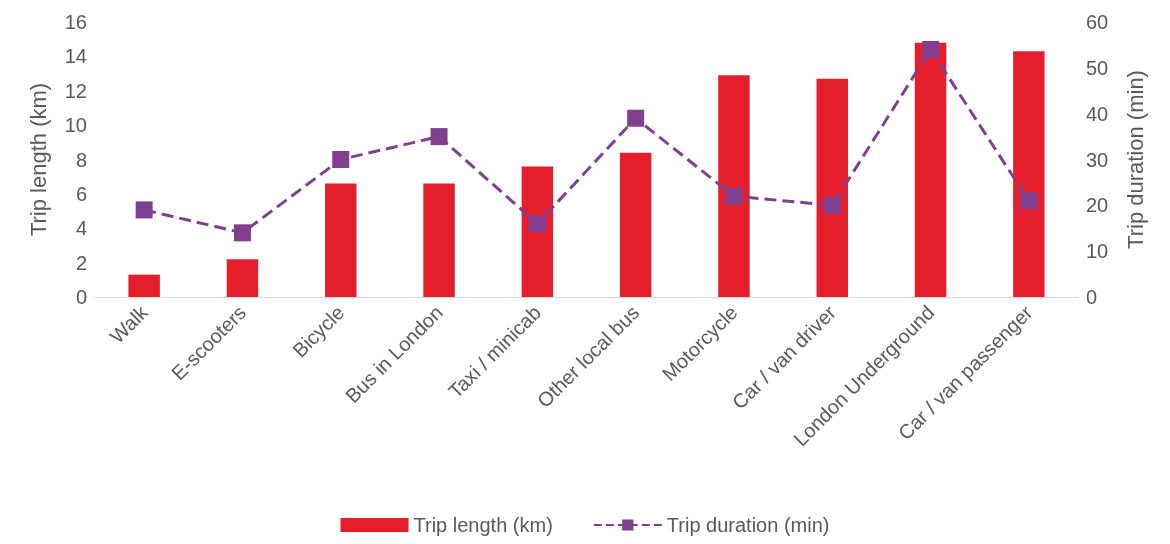 The image size is (1170, 544). What do you see at coordinates (1135, 159) in the screenshot?
I see `y2-axis-title: Trip duration (min)` at bounding box center [1135, 159].